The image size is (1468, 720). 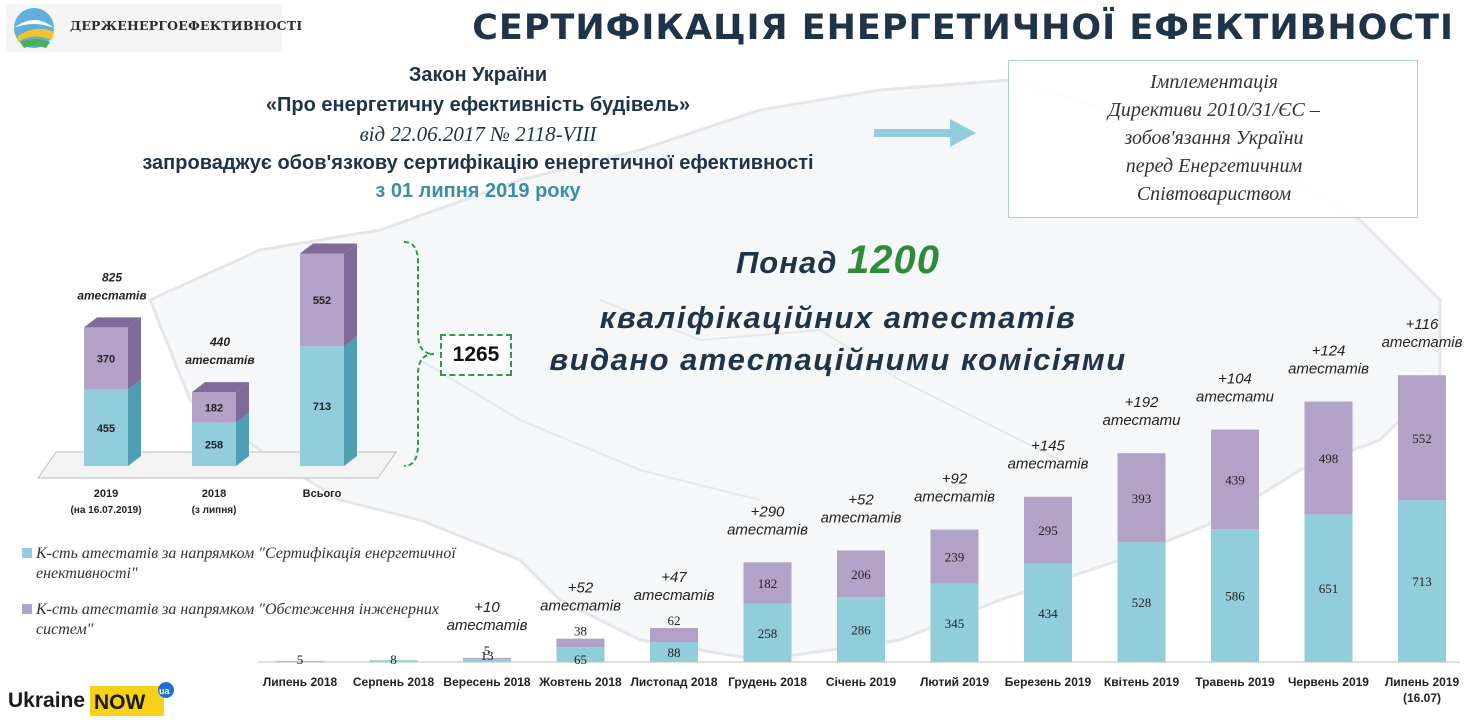 I want to click on monthly-value-10-series-1: 586, so click(x=1235, y=596).